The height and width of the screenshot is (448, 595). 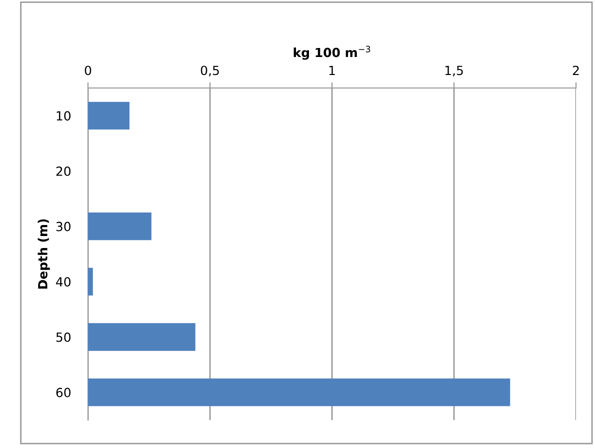 What do you see at coordinates (332, 70) in the screenshot?
I see `x-tick-label: 1` at bounding box center [332, 70].